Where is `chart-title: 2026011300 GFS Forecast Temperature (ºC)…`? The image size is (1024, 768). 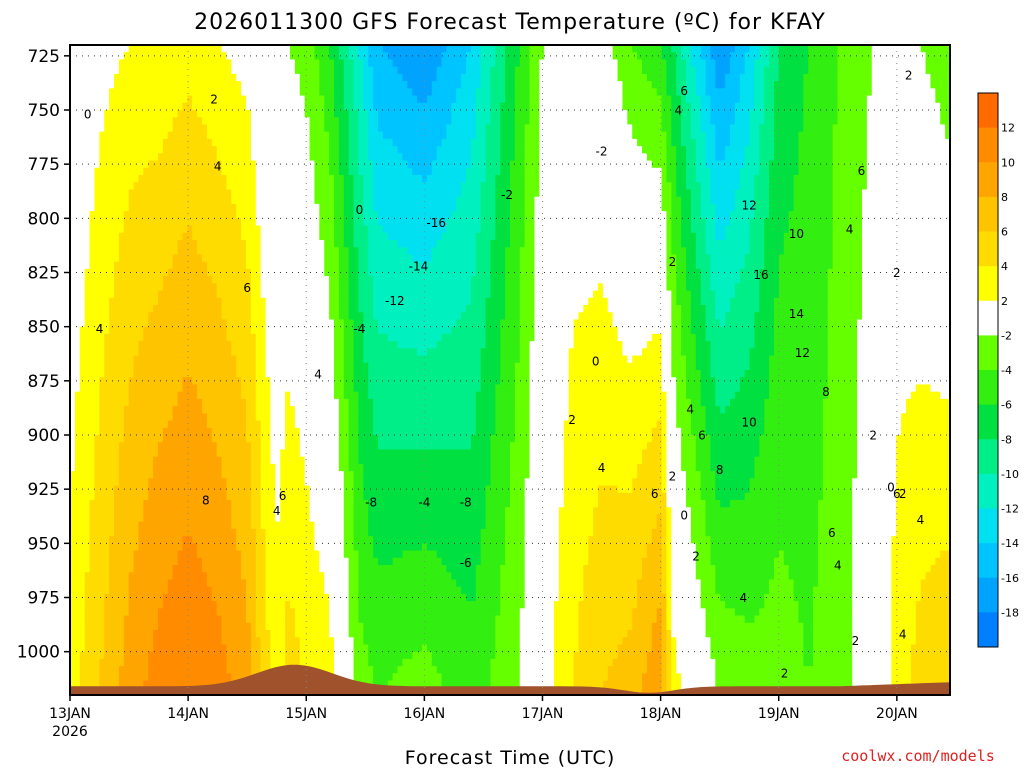
chart-title: 2026011300 GFS Forecast Temperature (ºC)… is located at coordinates (510, 22).